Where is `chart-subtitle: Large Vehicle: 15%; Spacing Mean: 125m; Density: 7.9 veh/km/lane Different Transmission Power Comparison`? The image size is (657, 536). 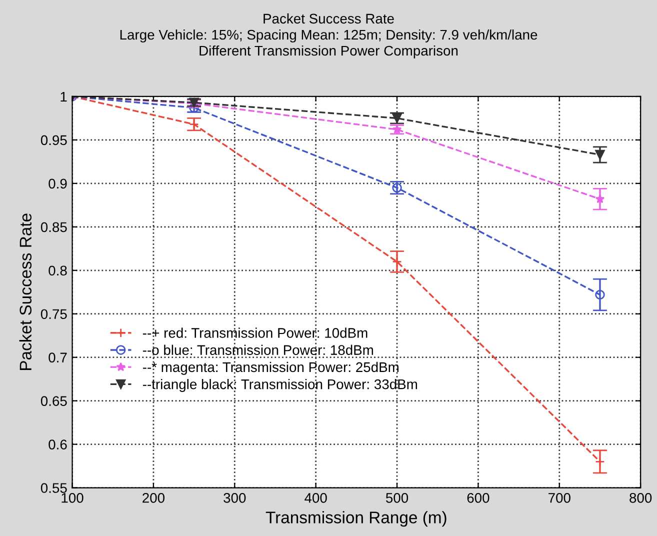
chart-subtitle: Large Vehicle: 15%; Spacing Mean: 125m; Density: 7.9 veh/km/lane Different Transmission Power Comparison is located at coordinates (329, 43).